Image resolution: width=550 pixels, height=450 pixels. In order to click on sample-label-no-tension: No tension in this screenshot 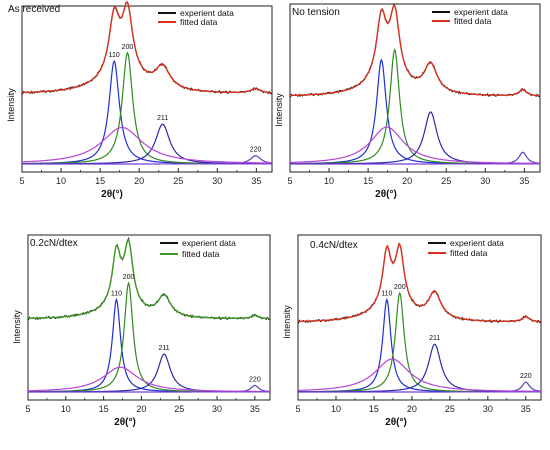, I will do `click(316, 12)`.